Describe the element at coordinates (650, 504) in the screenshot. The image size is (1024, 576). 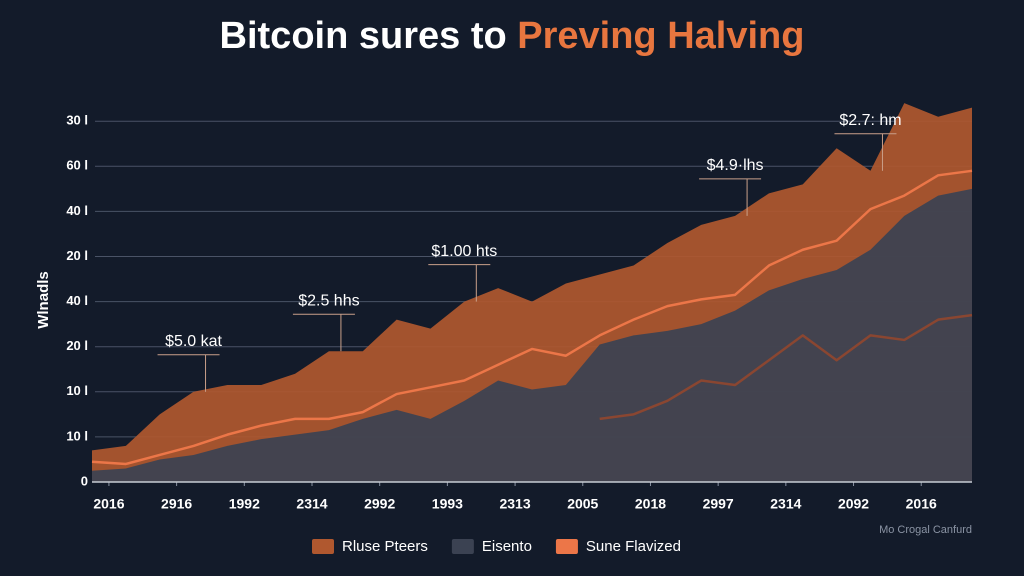
I see `x-tick-label: 2018` at that location.